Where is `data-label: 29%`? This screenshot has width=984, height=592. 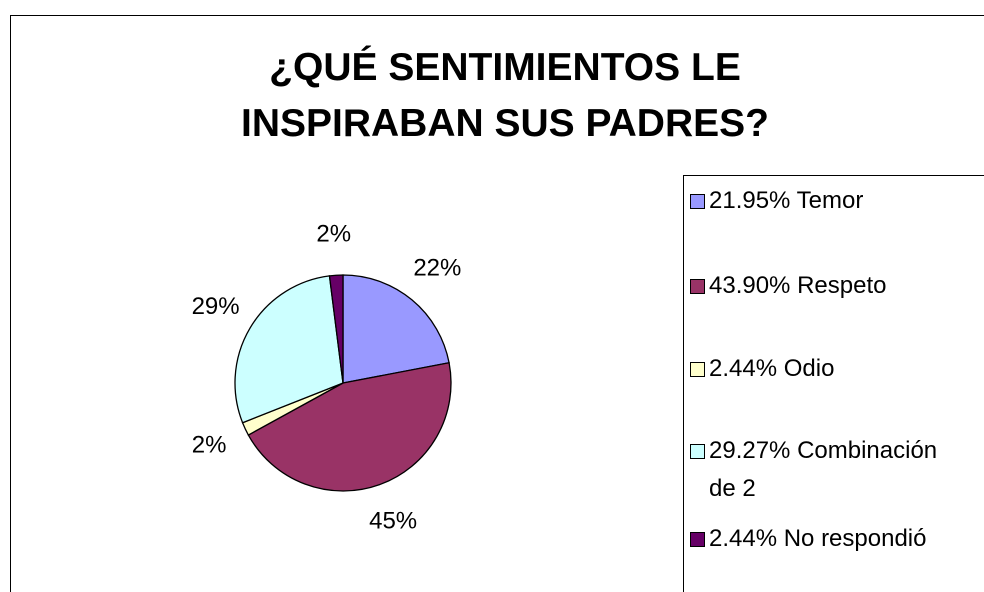
data-label: 29% is located at coordinates (216, 306).